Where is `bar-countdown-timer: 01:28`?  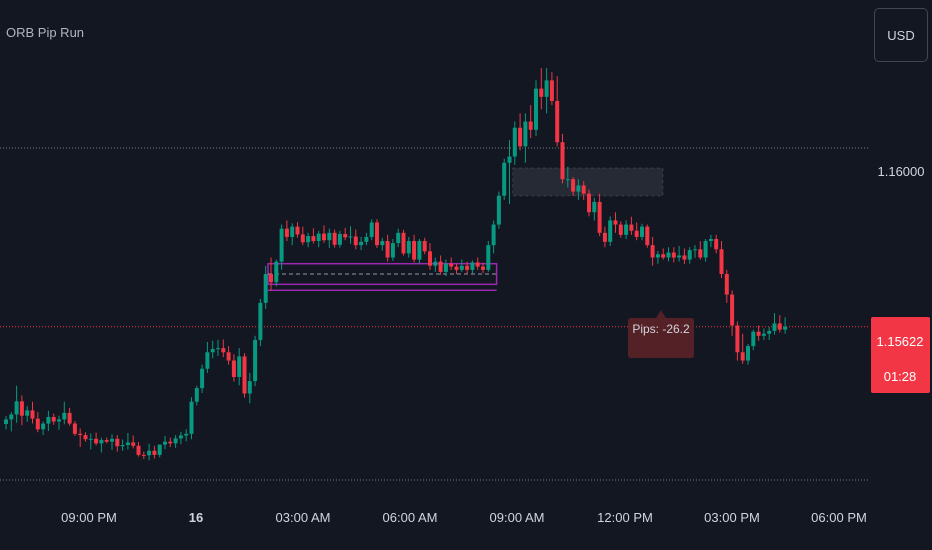
bar-countdown-timer: 01:28 is located at coordinates (900, 376).